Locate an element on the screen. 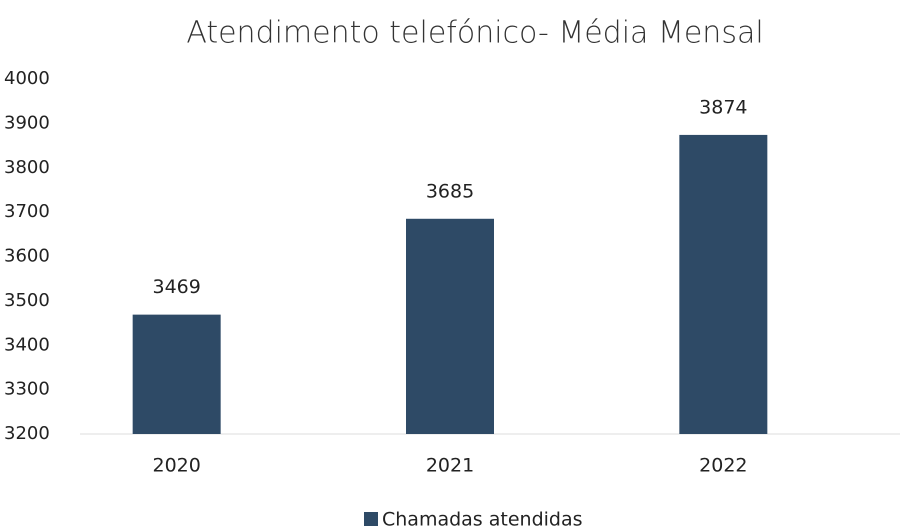  y-tick-label: 3200 is located at coordinates (27, 433).